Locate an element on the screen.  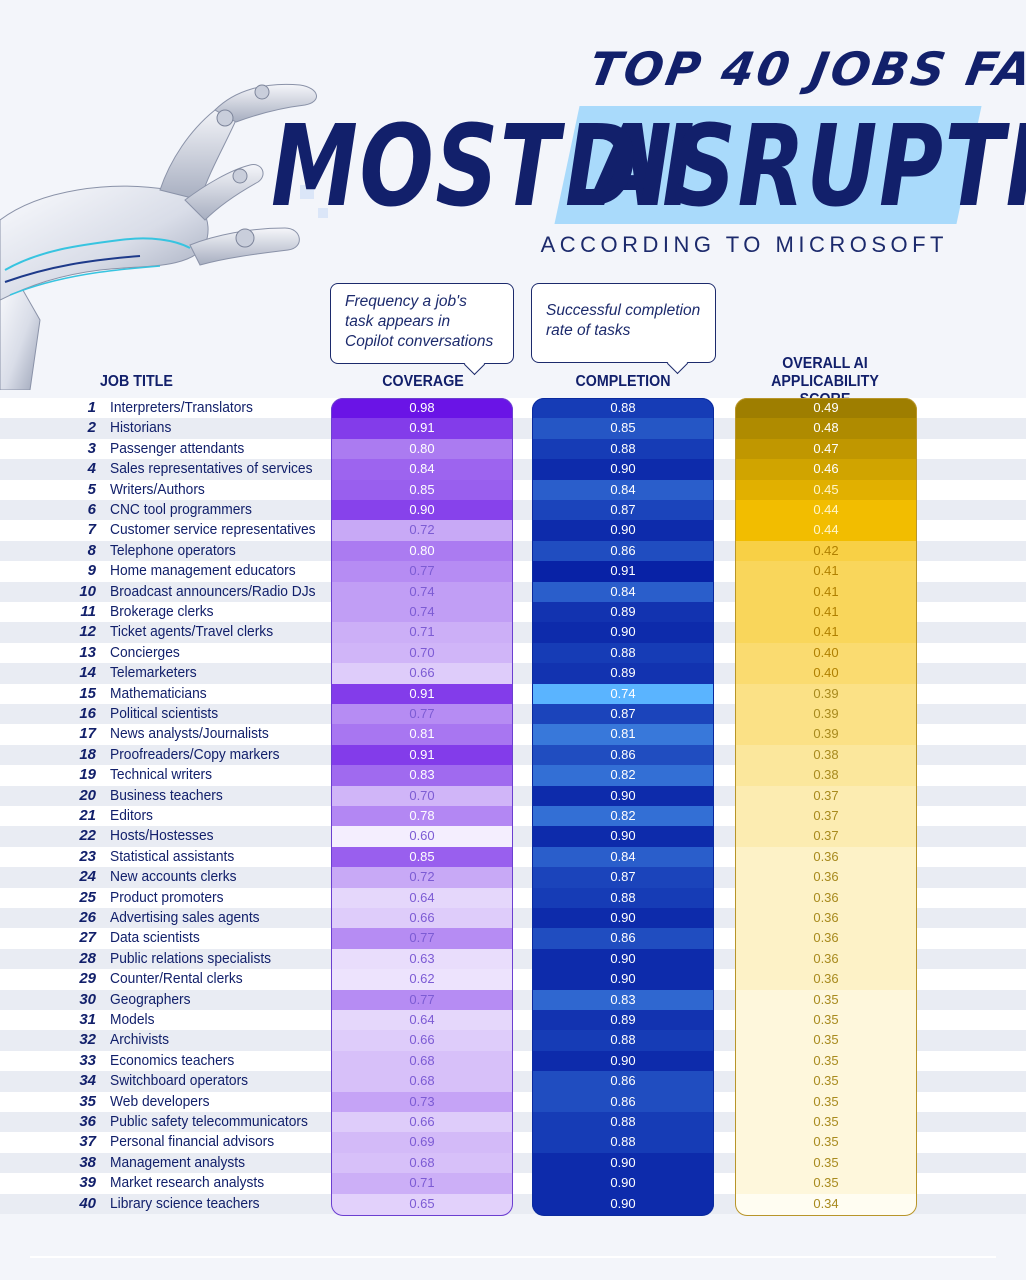
coverage-cell: 0.71 is located at coordinates (422, 1184).